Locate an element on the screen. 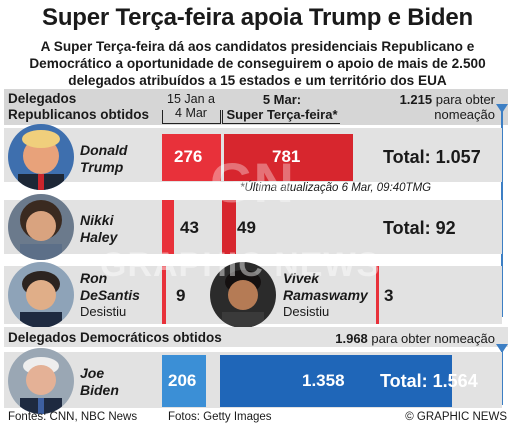 This screenshot has width=515, height=431. biden-last-name: Biden is located at coordinates (99, 390).